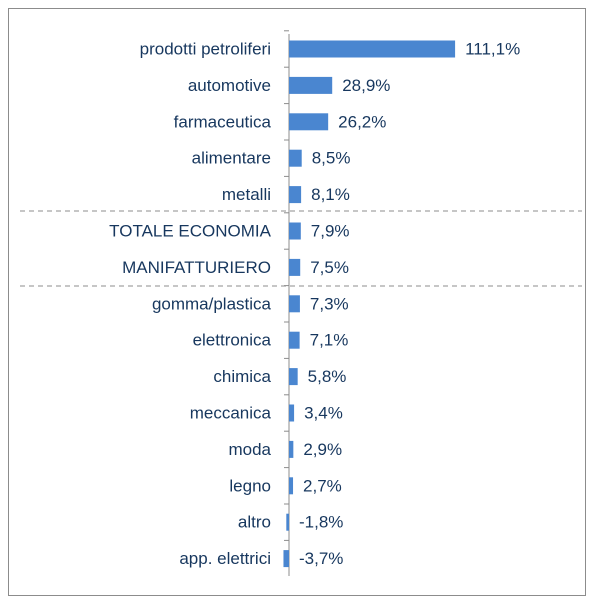  I want to click on value-label: 111,1%, so click(492, 48).